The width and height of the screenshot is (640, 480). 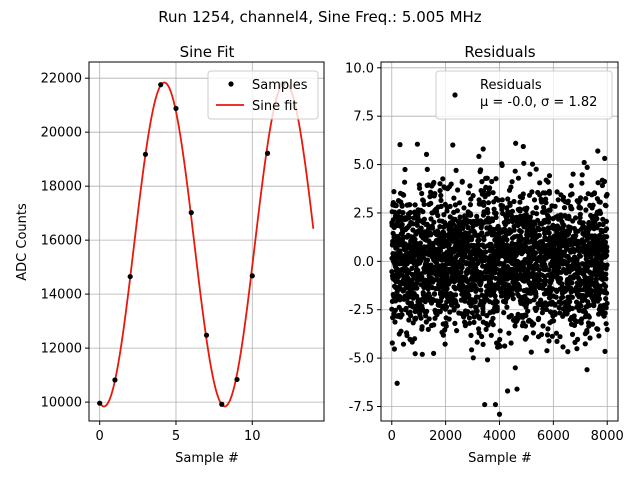 What do you see at coordinates (280, 85) in the screenshot?
I see `legend-samples-label: Samples` at bounding box center [280, 85].